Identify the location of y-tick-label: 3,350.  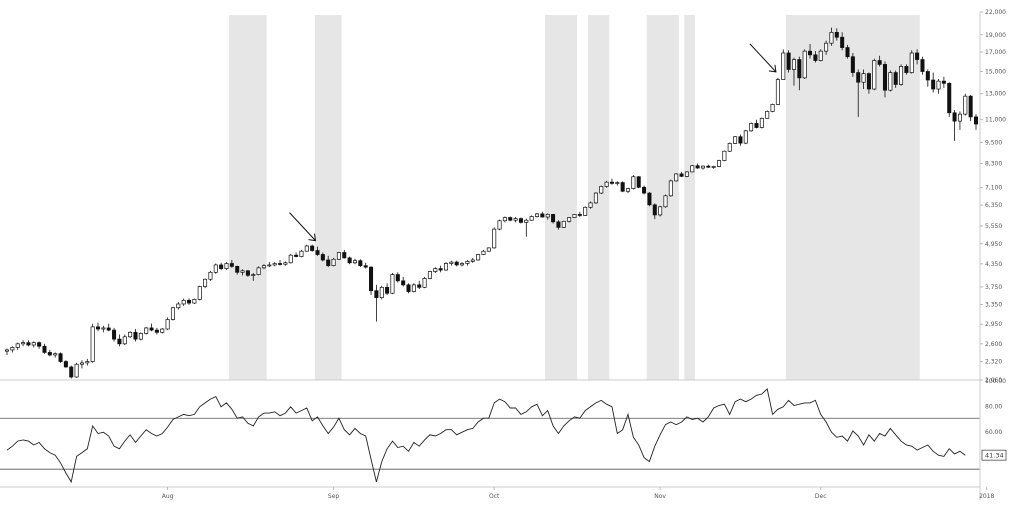
(993, 304).